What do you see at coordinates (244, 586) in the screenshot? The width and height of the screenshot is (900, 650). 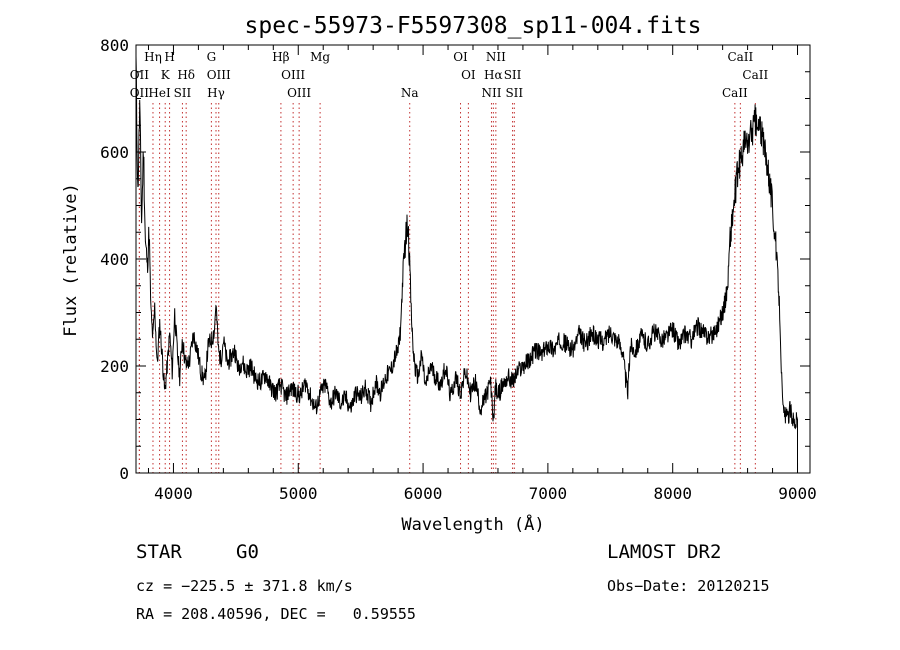 I see `redshift-text: cz = −225.5 ± 371.8 km/s` at bounding box center [244, 586].